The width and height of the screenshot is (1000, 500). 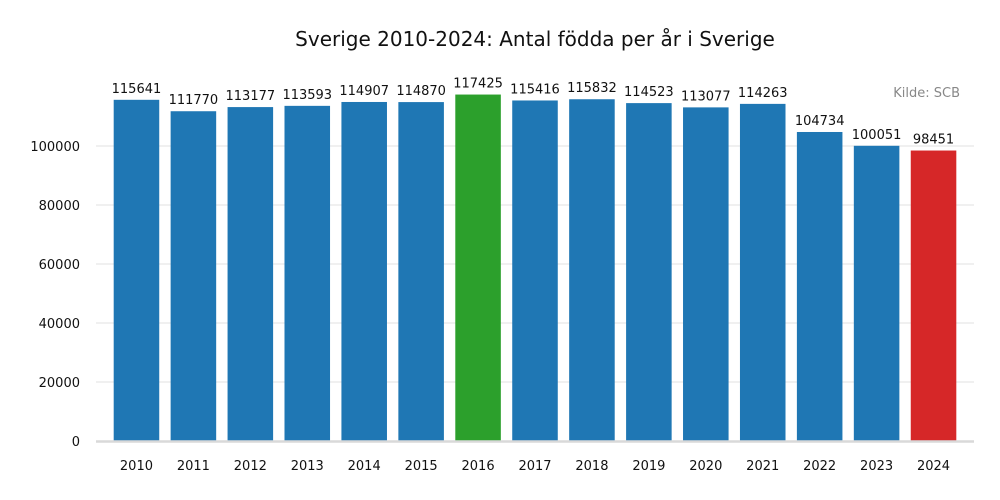 I want to click on x-tick-label: 2013, so click(x=307, y=466).